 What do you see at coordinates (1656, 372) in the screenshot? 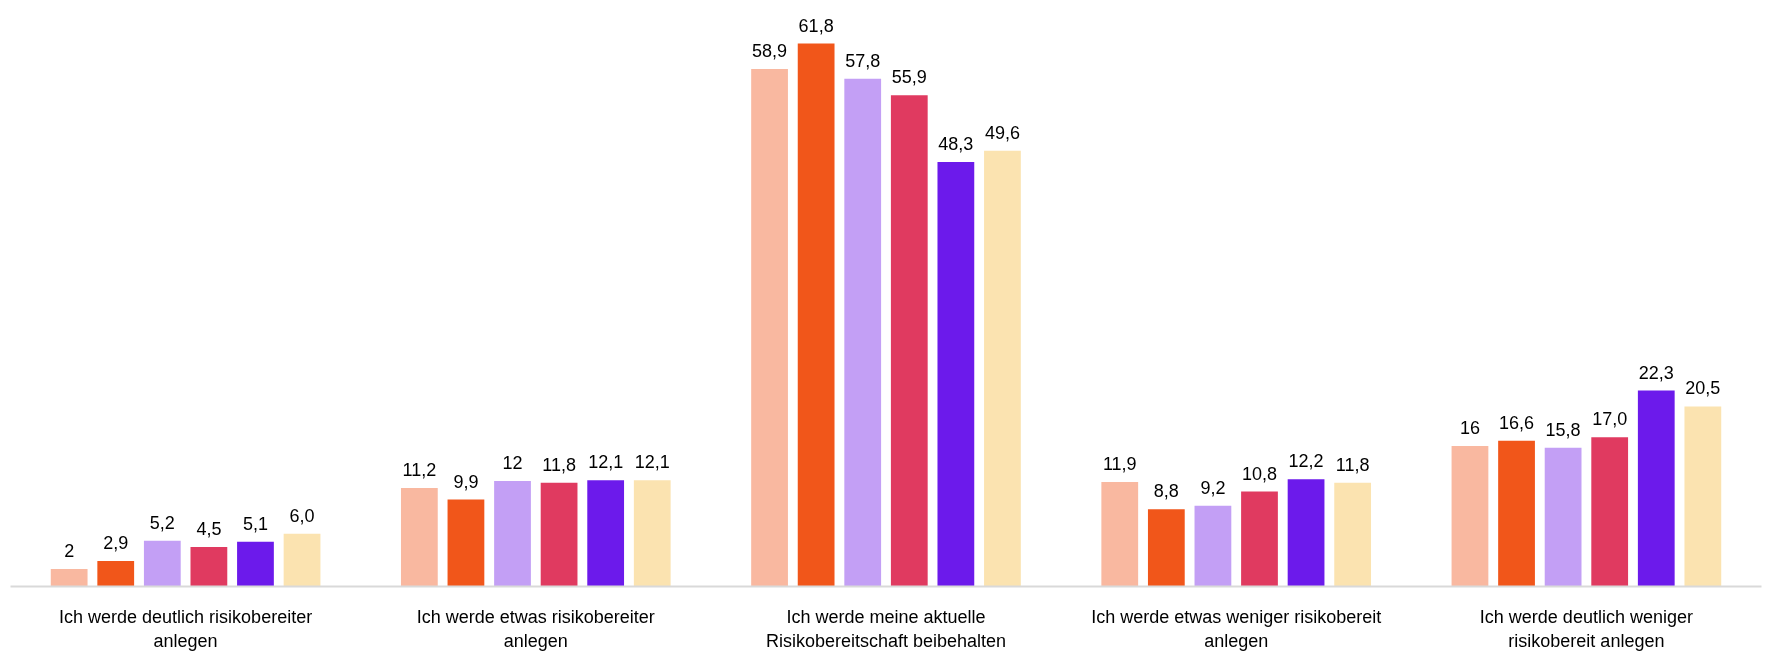
I see `data-label: 22,3` at bounding box center [1656, 372].